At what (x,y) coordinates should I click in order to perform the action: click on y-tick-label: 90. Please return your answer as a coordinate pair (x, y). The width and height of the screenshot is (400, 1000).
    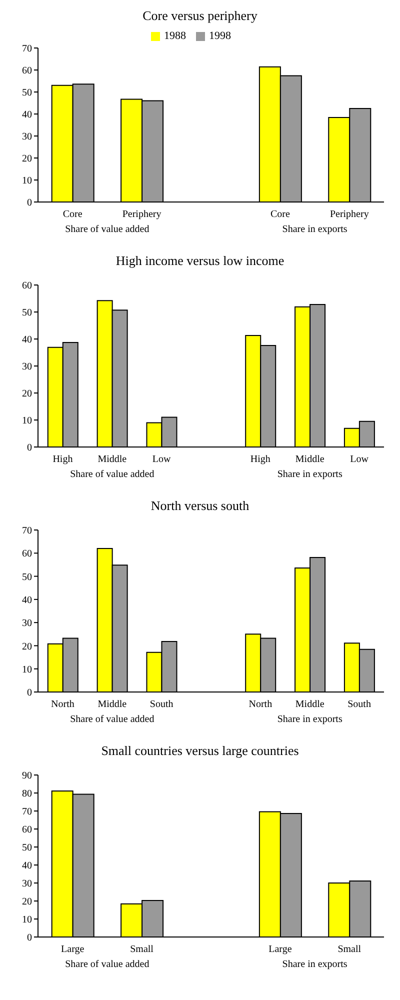
    Looking at the image, I should click on (27, 776).